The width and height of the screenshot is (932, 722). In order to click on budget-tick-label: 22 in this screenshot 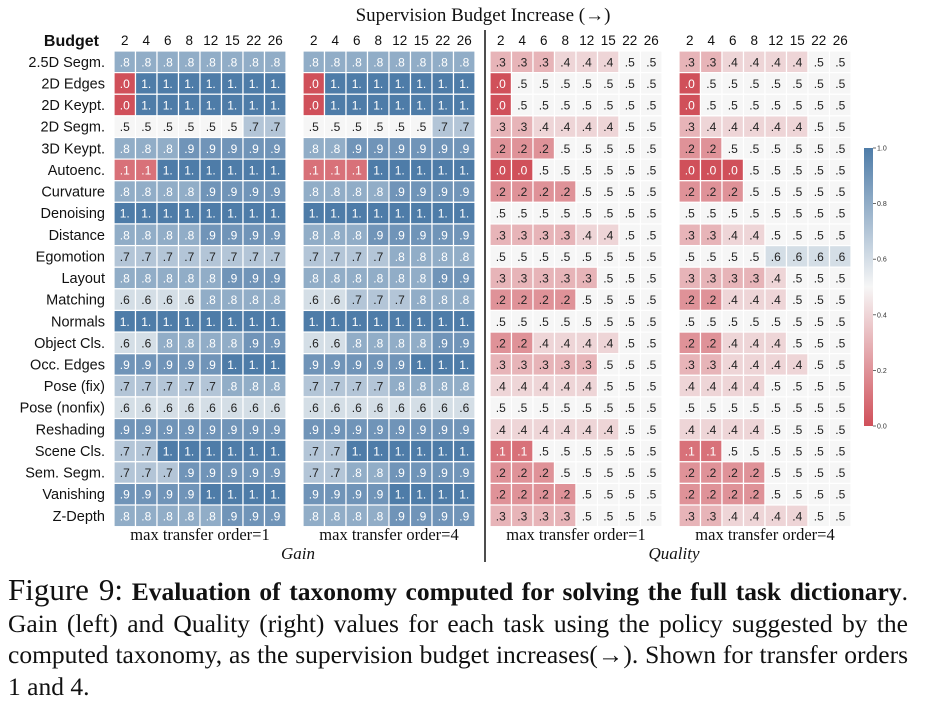, I will do `click(442, 40)`.